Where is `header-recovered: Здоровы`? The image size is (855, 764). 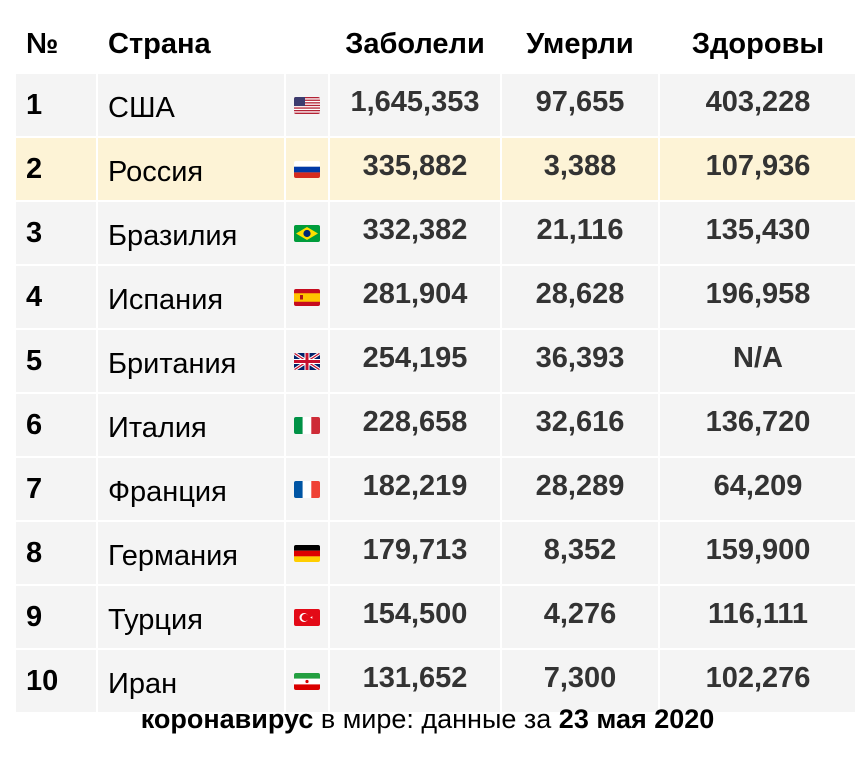
header-recovered: Здоровы is located at coordinates (757, 44).